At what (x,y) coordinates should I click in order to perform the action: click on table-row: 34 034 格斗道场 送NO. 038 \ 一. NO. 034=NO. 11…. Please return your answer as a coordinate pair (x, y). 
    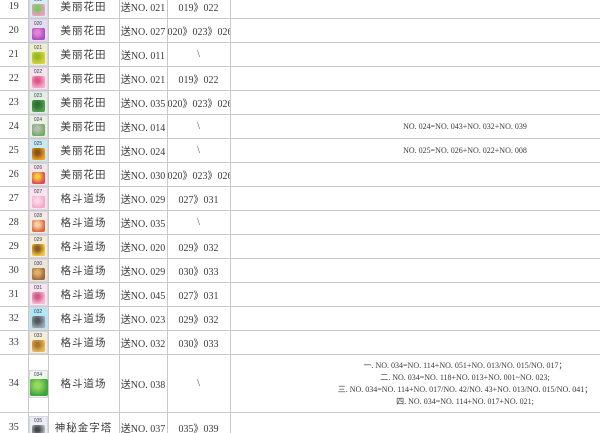
    Looking at the image, I should click on (300, 384).